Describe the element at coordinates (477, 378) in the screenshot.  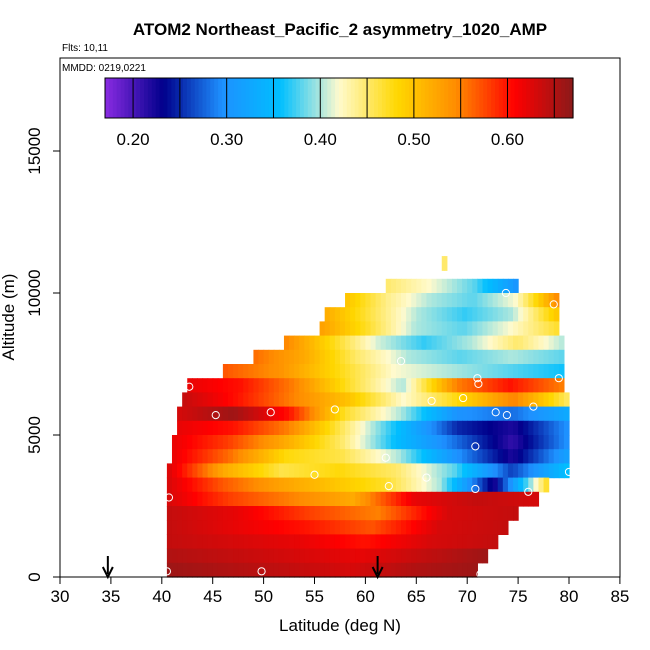
I see `sample-point` at that location.